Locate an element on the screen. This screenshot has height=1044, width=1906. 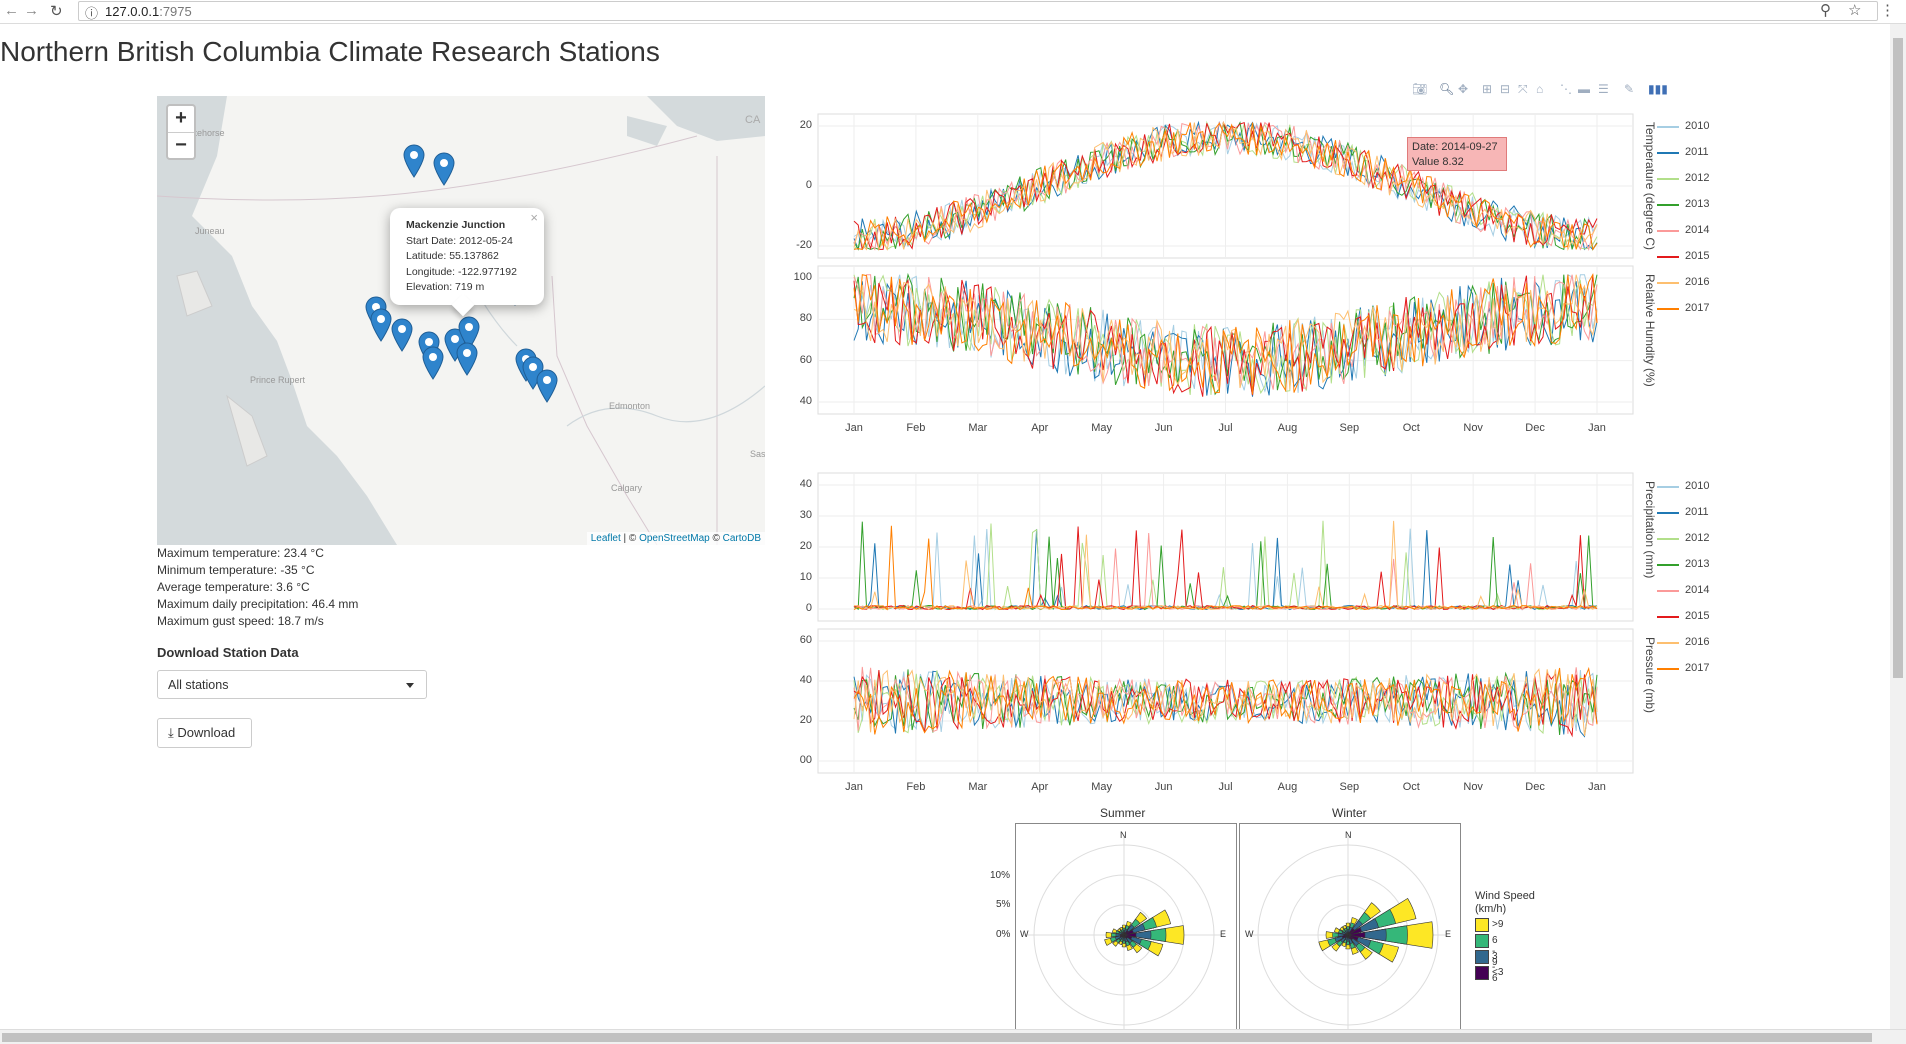
download-icon: ⤓ is located at coordinates (171, 732).